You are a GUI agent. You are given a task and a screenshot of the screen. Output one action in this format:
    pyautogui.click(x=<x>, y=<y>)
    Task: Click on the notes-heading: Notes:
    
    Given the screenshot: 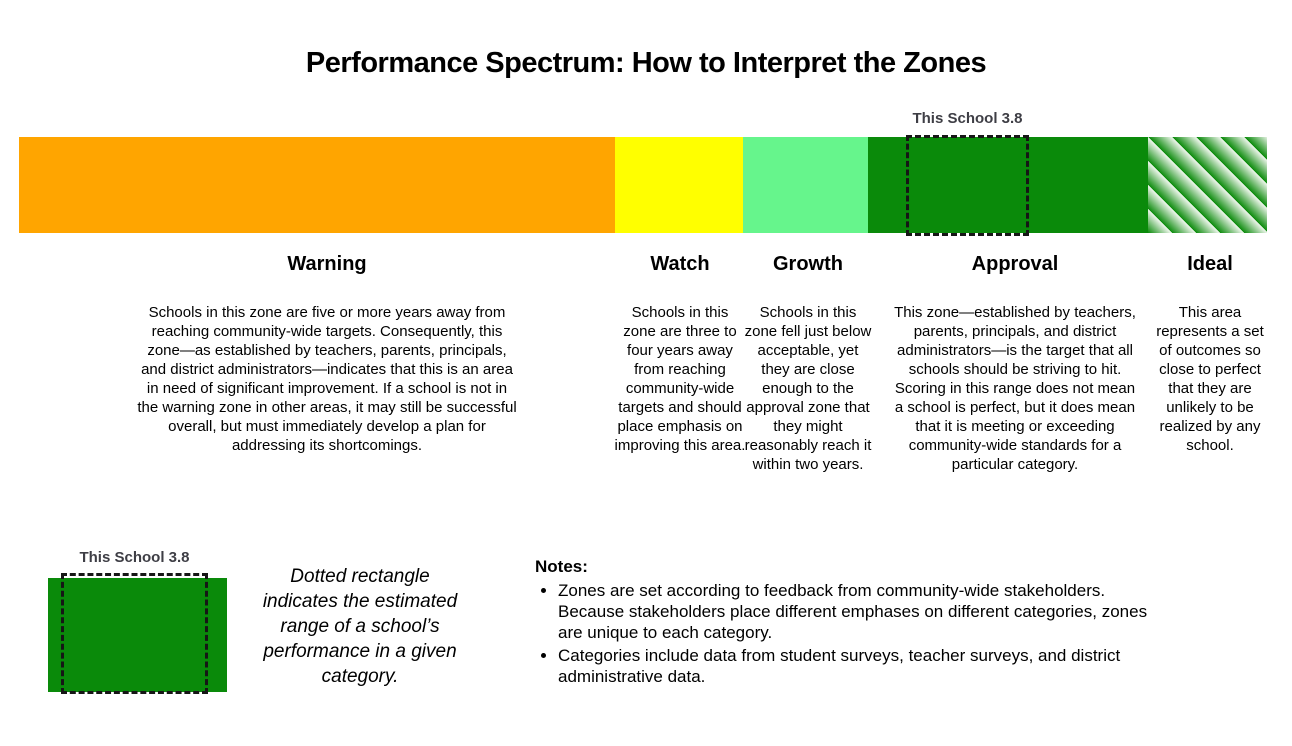 What is the action you would take?
    pyautogui.click(x=561, y=566)
    